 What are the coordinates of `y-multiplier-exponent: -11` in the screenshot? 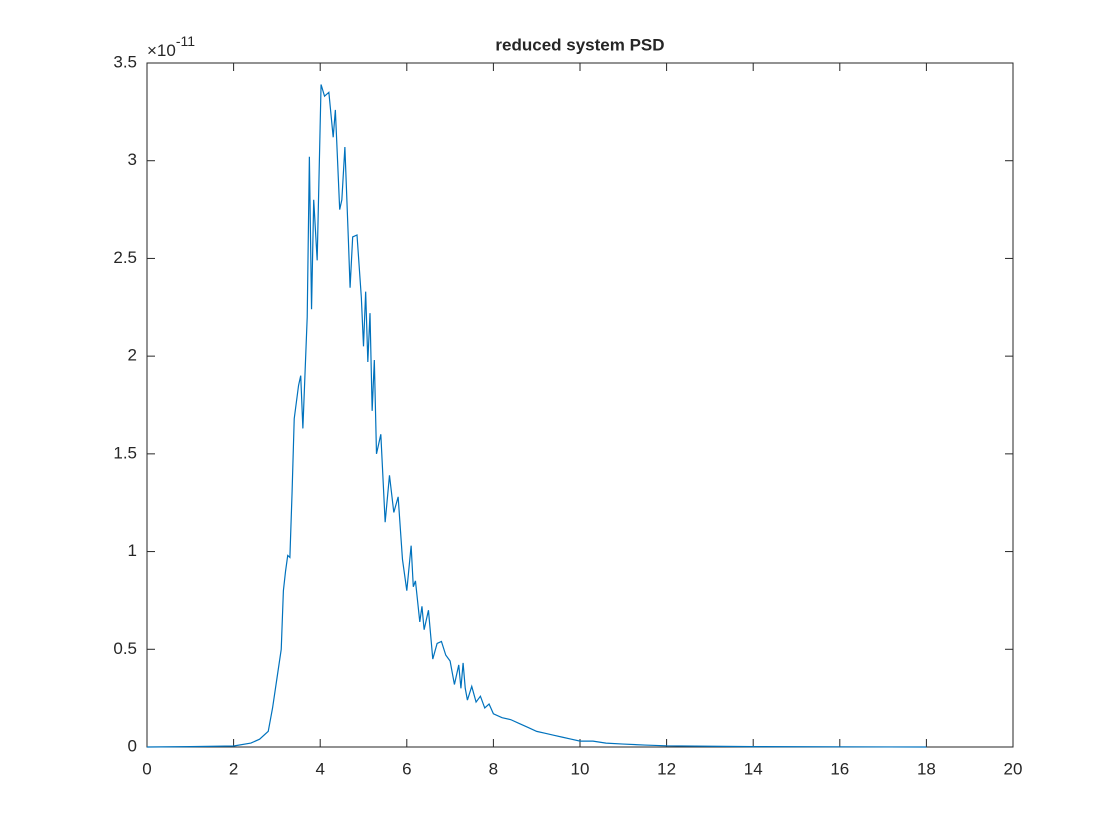 It's located at (185, 41).